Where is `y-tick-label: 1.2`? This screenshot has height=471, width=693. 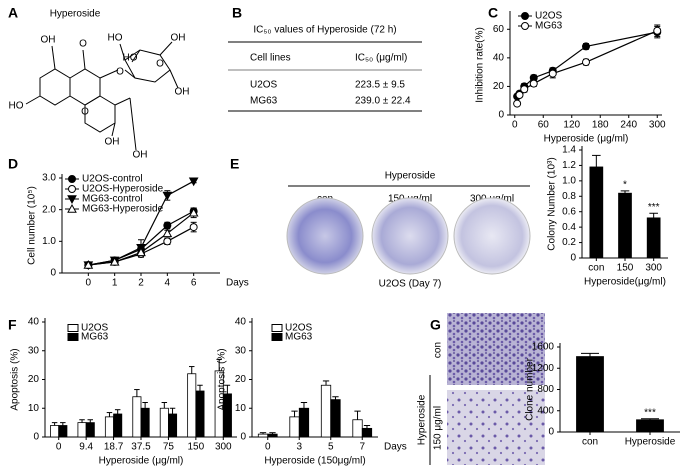
y-tick-label: 1.2 is located at coordinates (569, 165).